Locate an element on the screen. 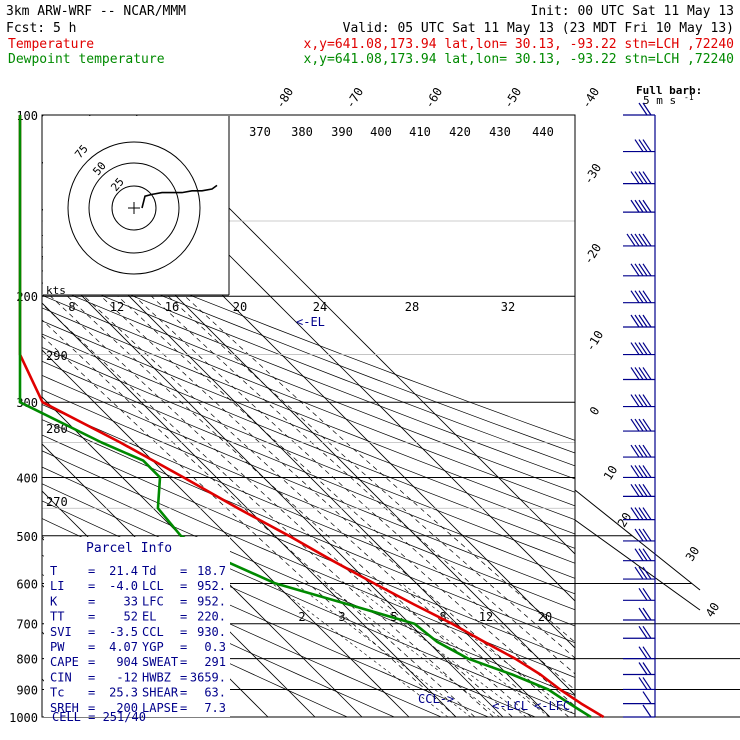 Image resolution: width=740 pixels, height=740 pixels. mixing-ratio-low-label: 8 is located at coordinates (442, 617).